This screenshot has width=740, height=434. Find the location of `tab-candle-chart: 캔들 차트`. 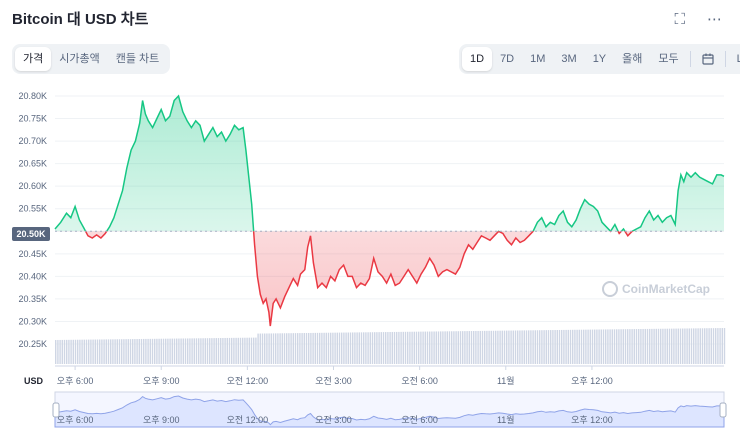

tab-candle-chart: 캔들 차트 is located at coordinates (137, 59).